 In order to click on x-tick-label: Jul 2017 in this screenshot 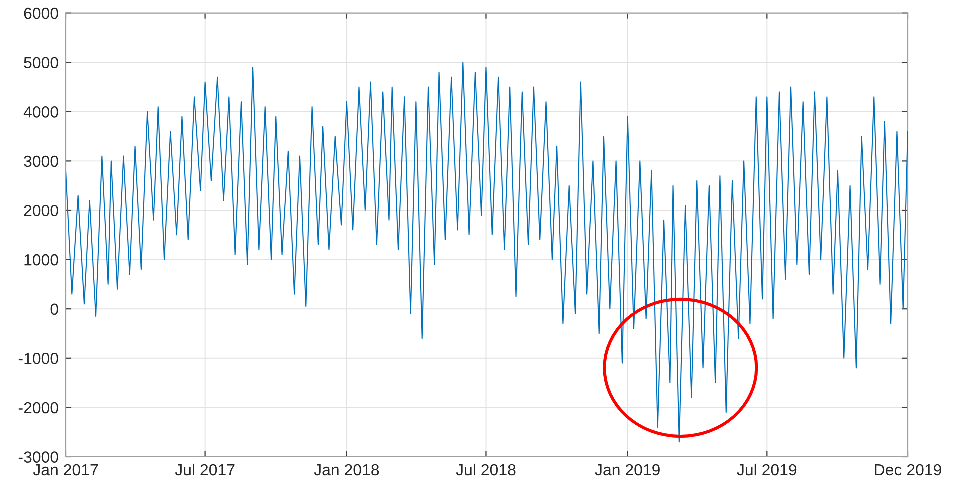, I will do `click(205, 470)`.